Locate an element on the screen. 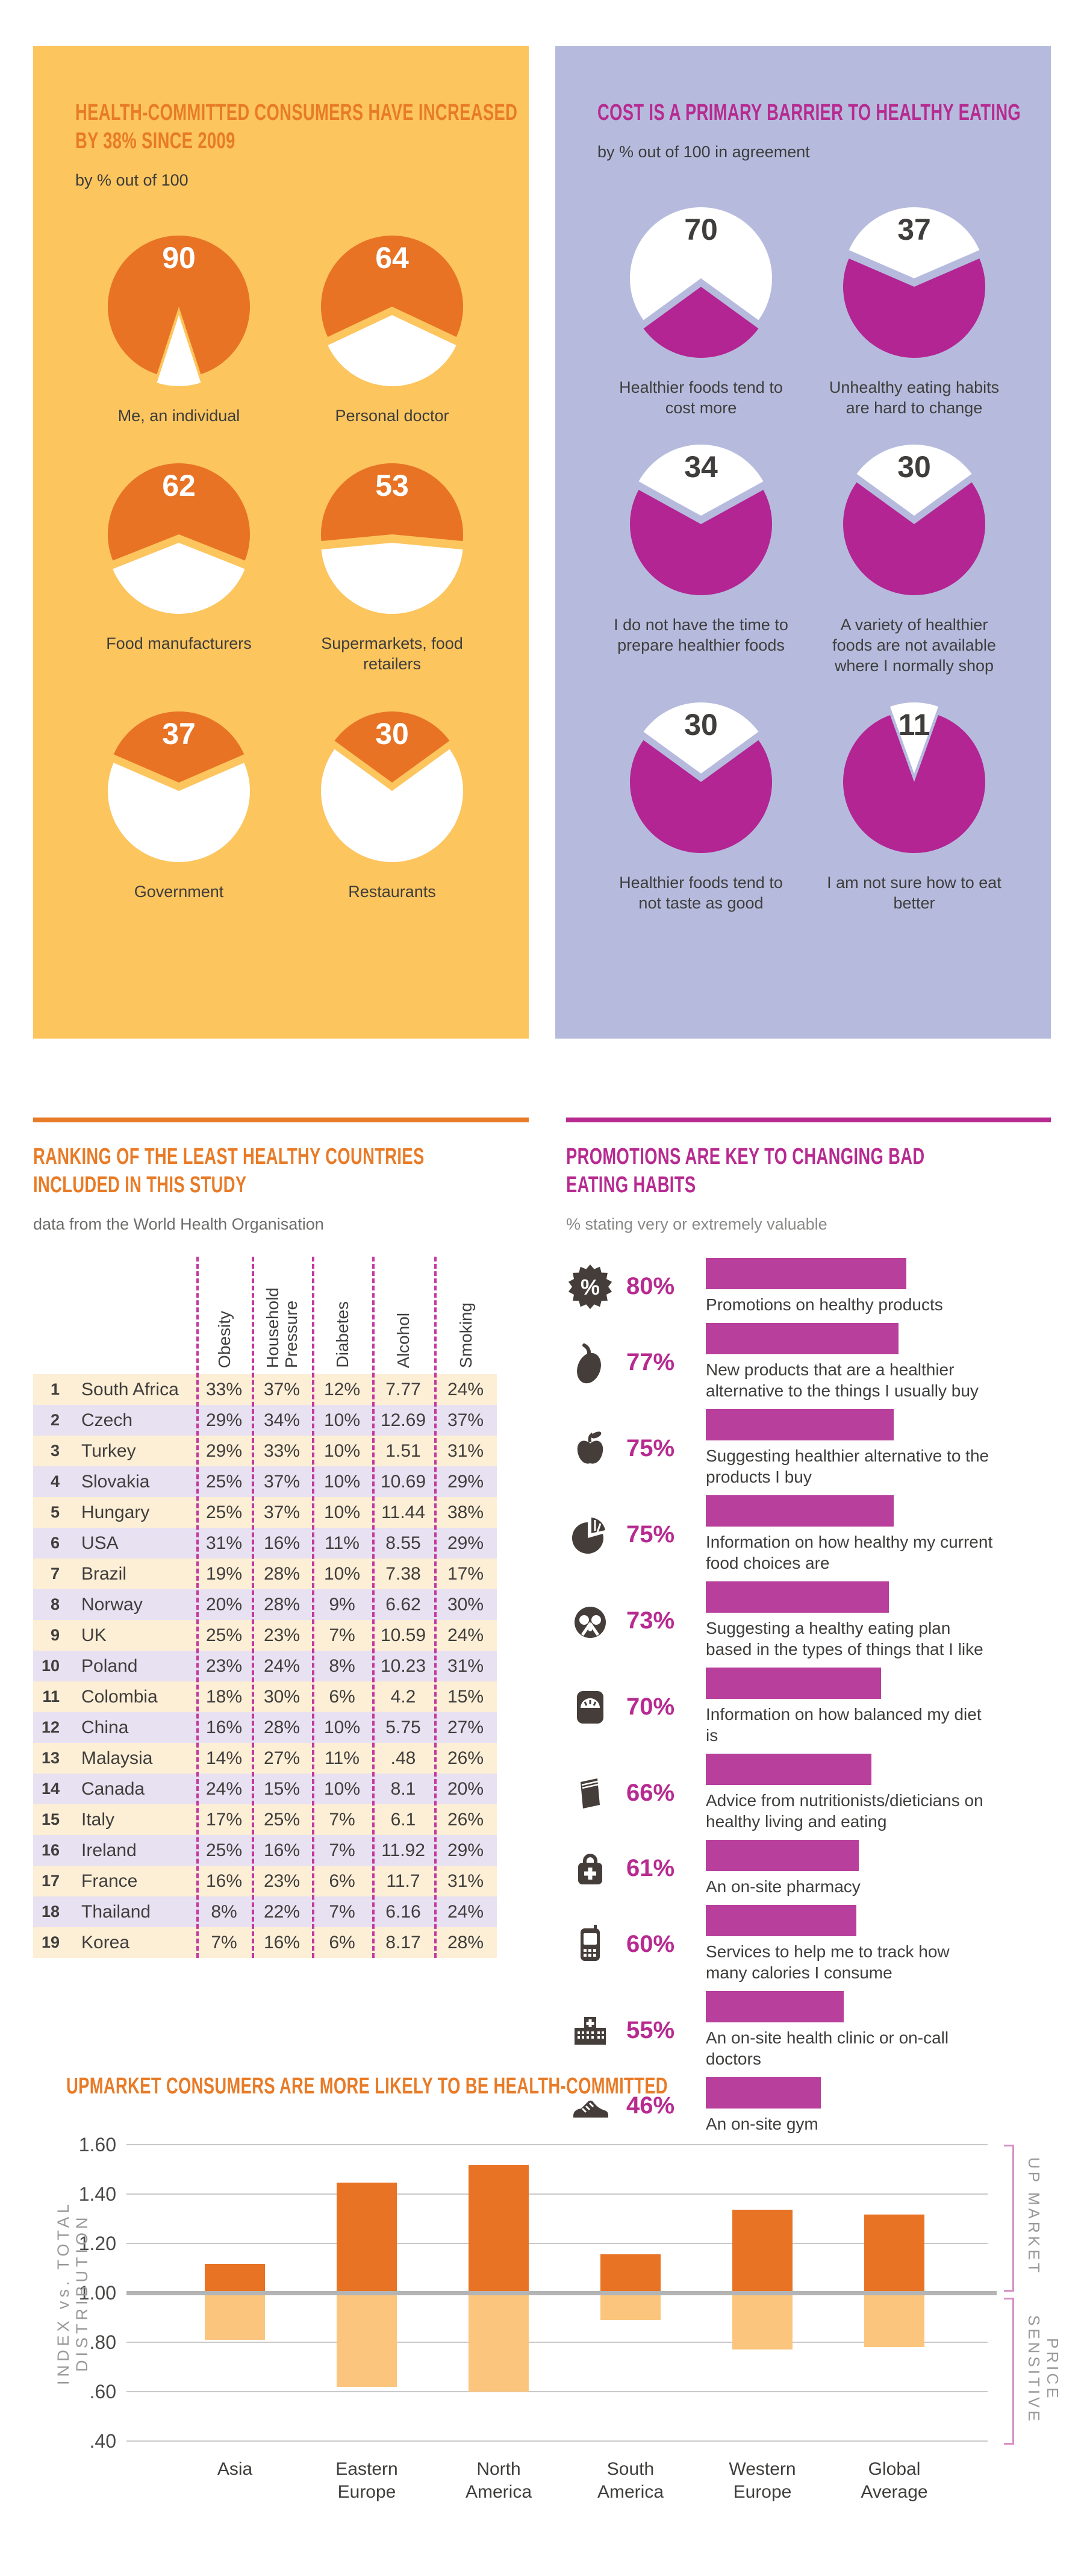 This screenshot has height=2576, width=1084. rank-cell: 4 is located at coordinates (55, 1481).